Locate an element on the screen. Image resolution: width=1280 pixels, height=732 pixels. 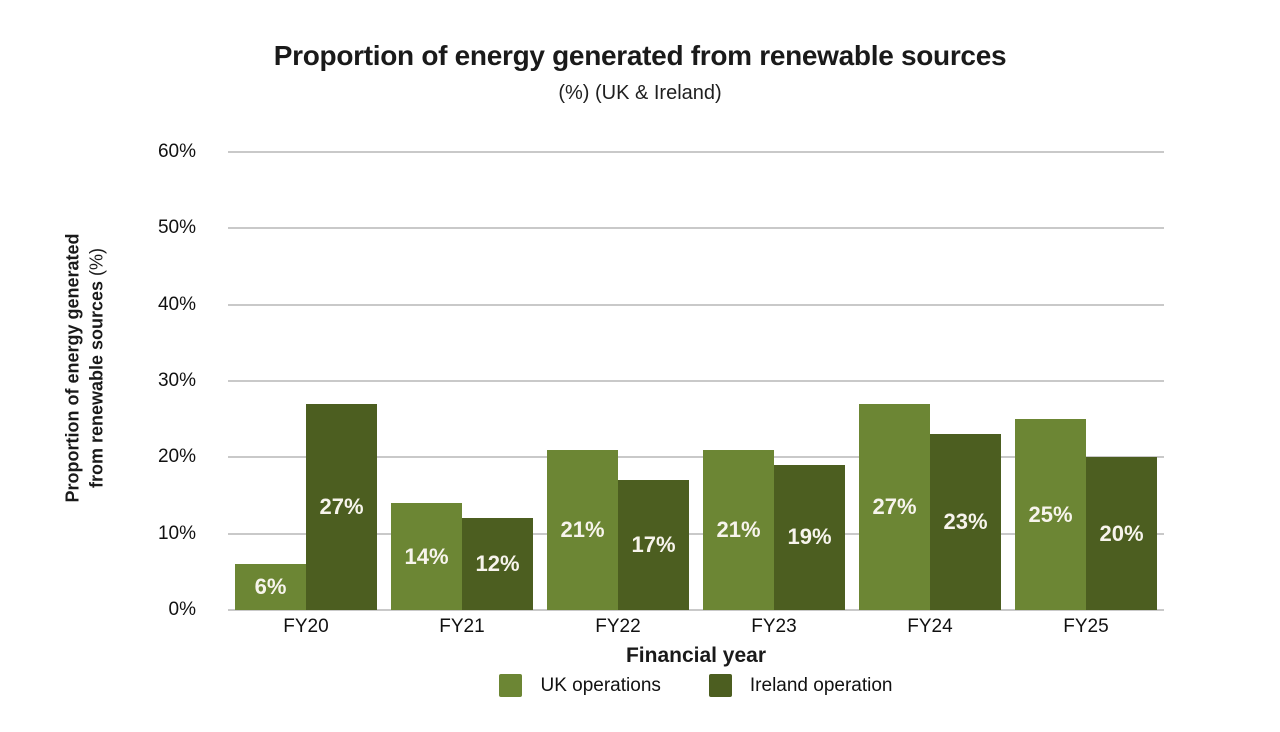
y-tick-label: 50% is located at coordinates (176, 228).